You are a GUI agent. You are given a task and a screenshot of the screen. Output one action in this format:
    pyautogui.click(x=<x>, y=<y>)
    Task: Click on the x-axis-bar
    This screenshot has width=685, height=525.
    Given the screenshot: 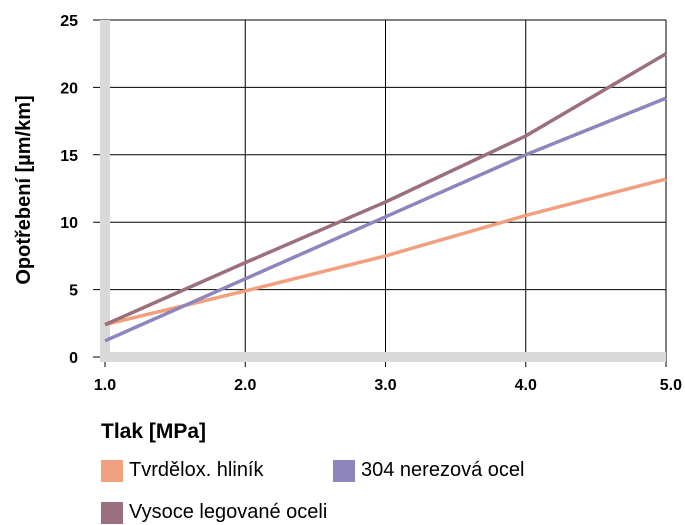 What is the action you would take?
    pyautogui.click(x=383, y=357)
    